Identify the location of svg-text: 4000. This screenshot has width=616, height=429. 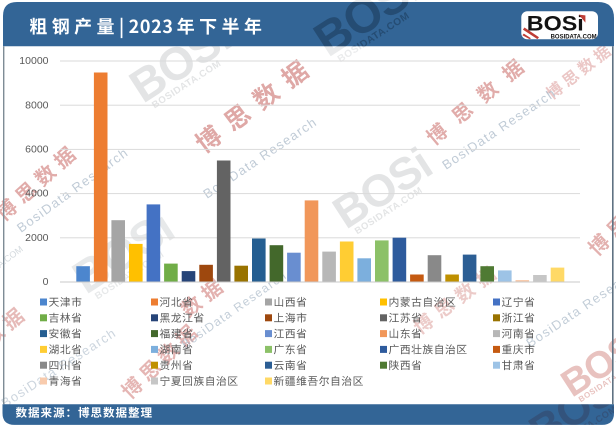
(37, 194).